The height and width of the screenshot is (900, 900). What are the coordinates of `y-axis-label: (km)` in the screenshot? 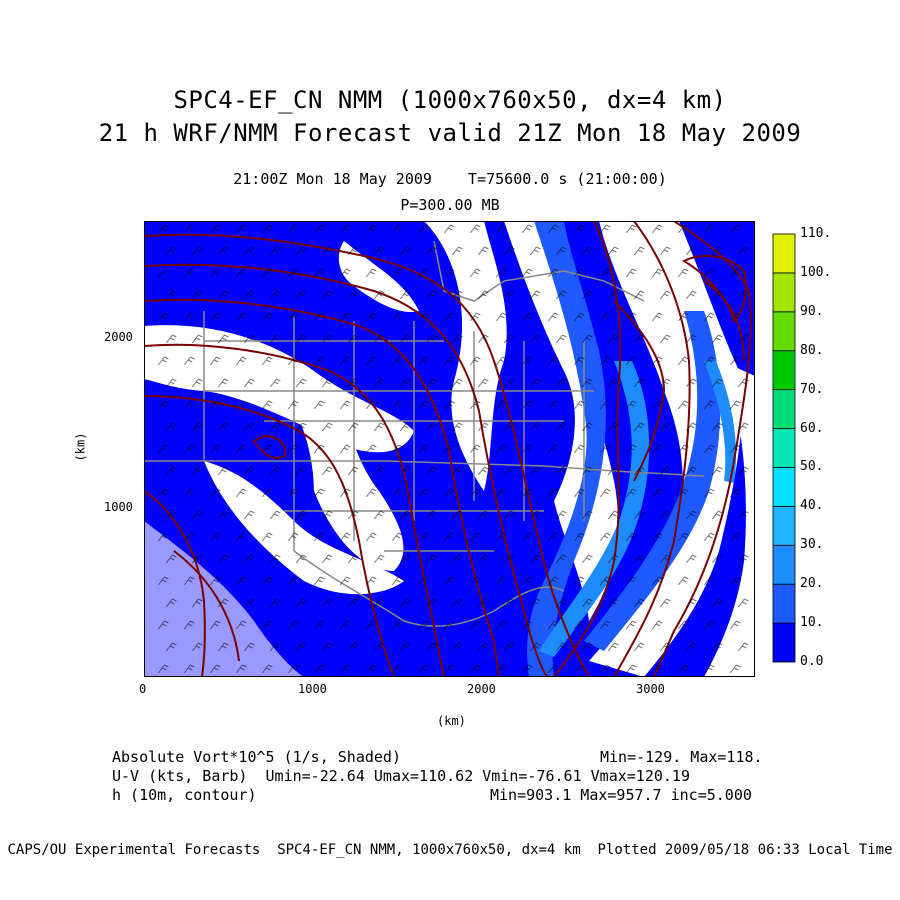 It's located at (80, 447).